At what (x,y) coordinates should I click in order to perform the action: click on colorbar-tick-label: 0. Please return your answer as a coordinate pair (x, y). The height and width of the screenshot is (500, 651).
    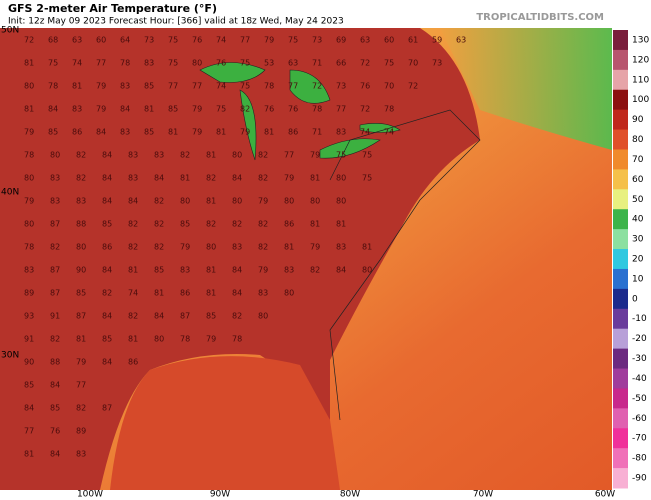
    Looking at the image, I should click on (635, 299).